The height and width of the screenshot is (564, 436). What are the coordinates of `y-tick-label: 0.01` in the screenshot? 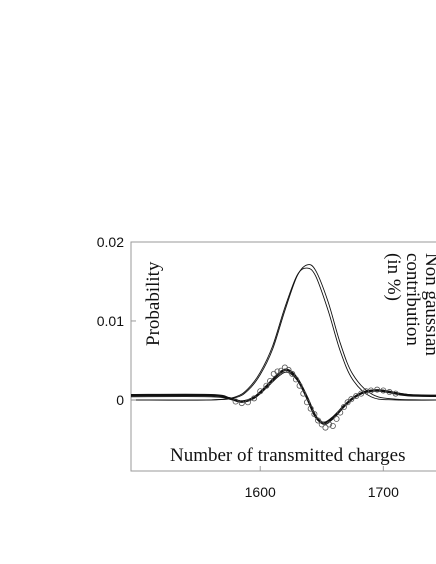 It's located at (110, 321).